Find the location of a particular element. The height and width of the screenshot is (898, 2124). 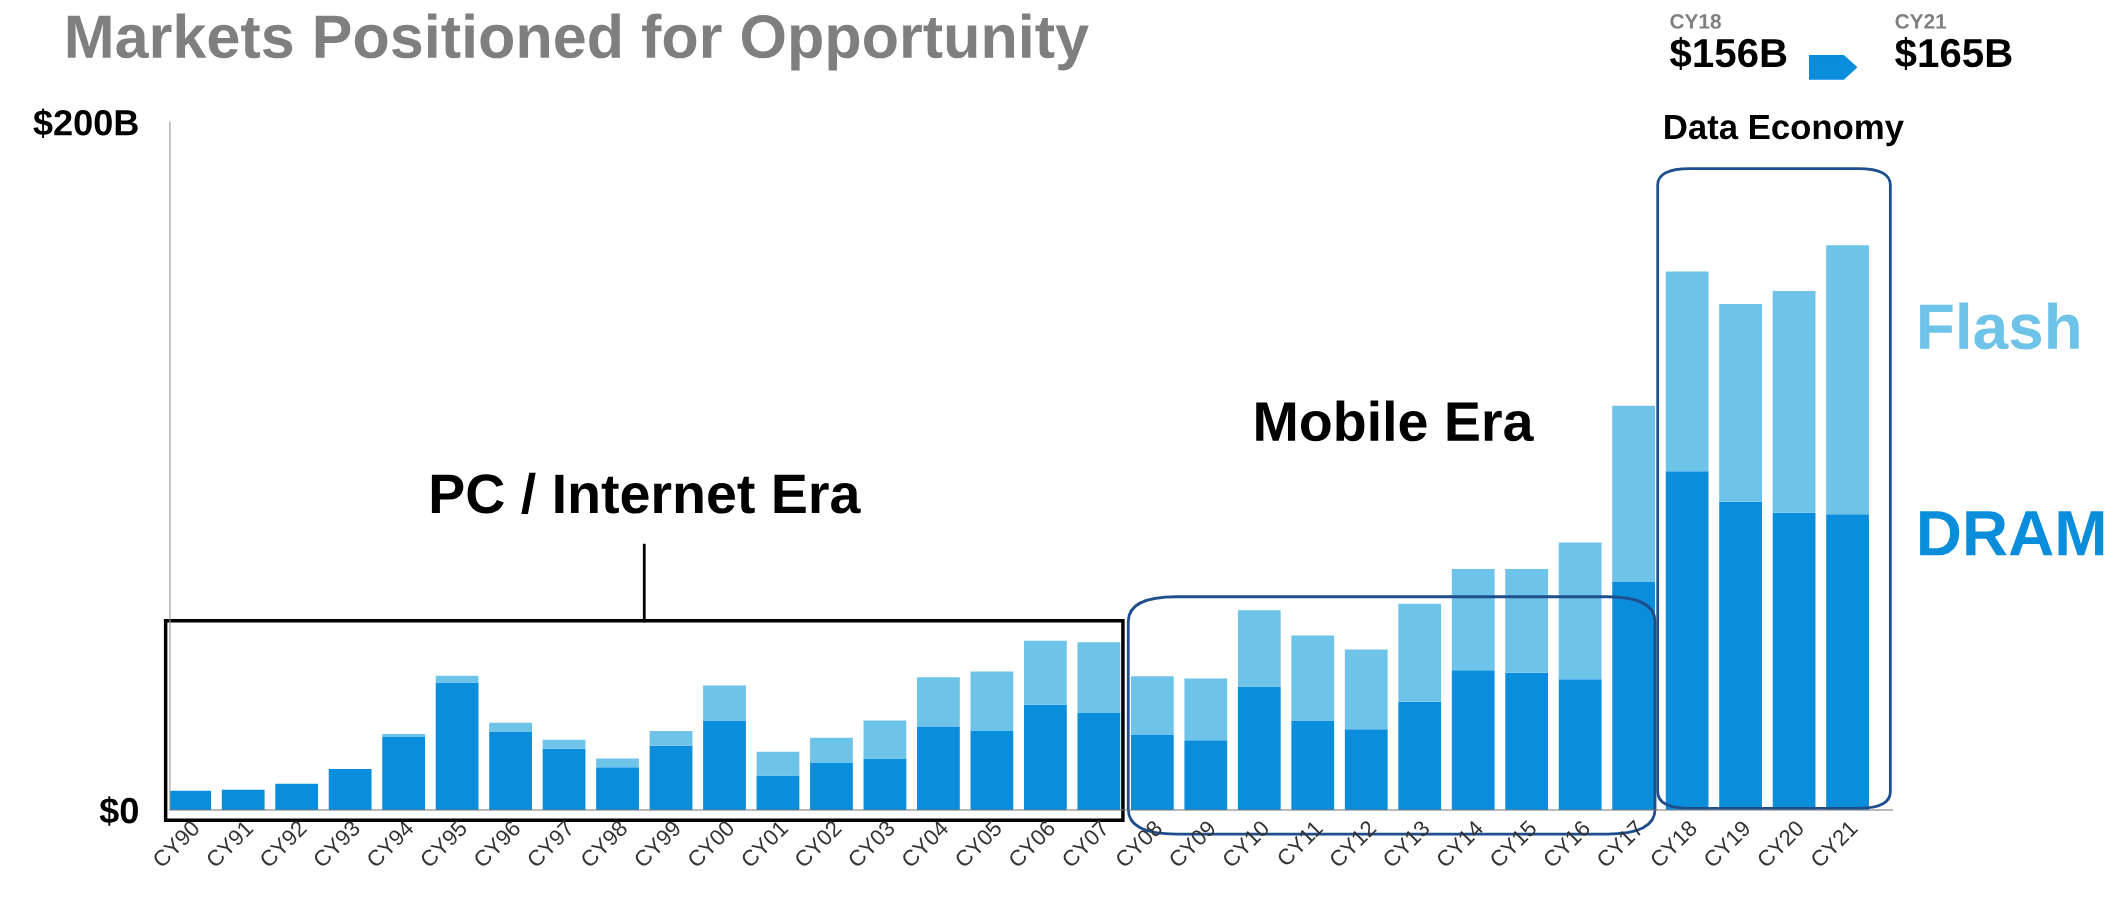

annotation: Data Economy is located at coordinates (1784, 131).